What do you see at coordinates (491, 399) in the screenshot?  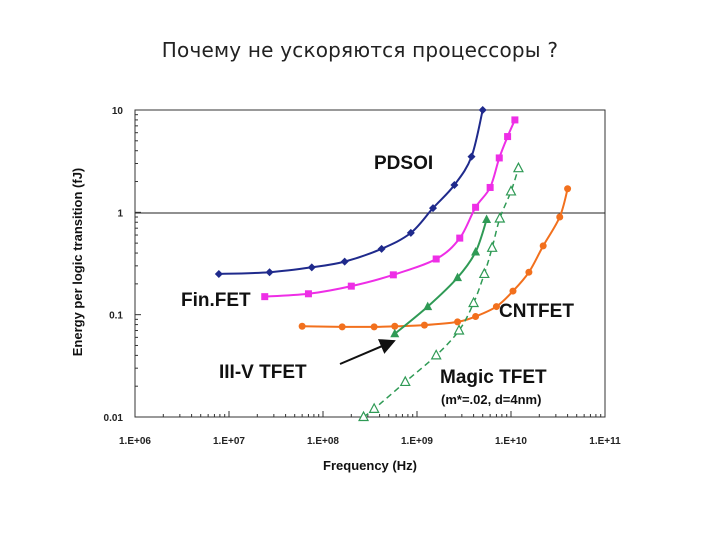 I see `annotation-magic-params: (m*=.02, d=4nm)` at bounding box center [491, 399].